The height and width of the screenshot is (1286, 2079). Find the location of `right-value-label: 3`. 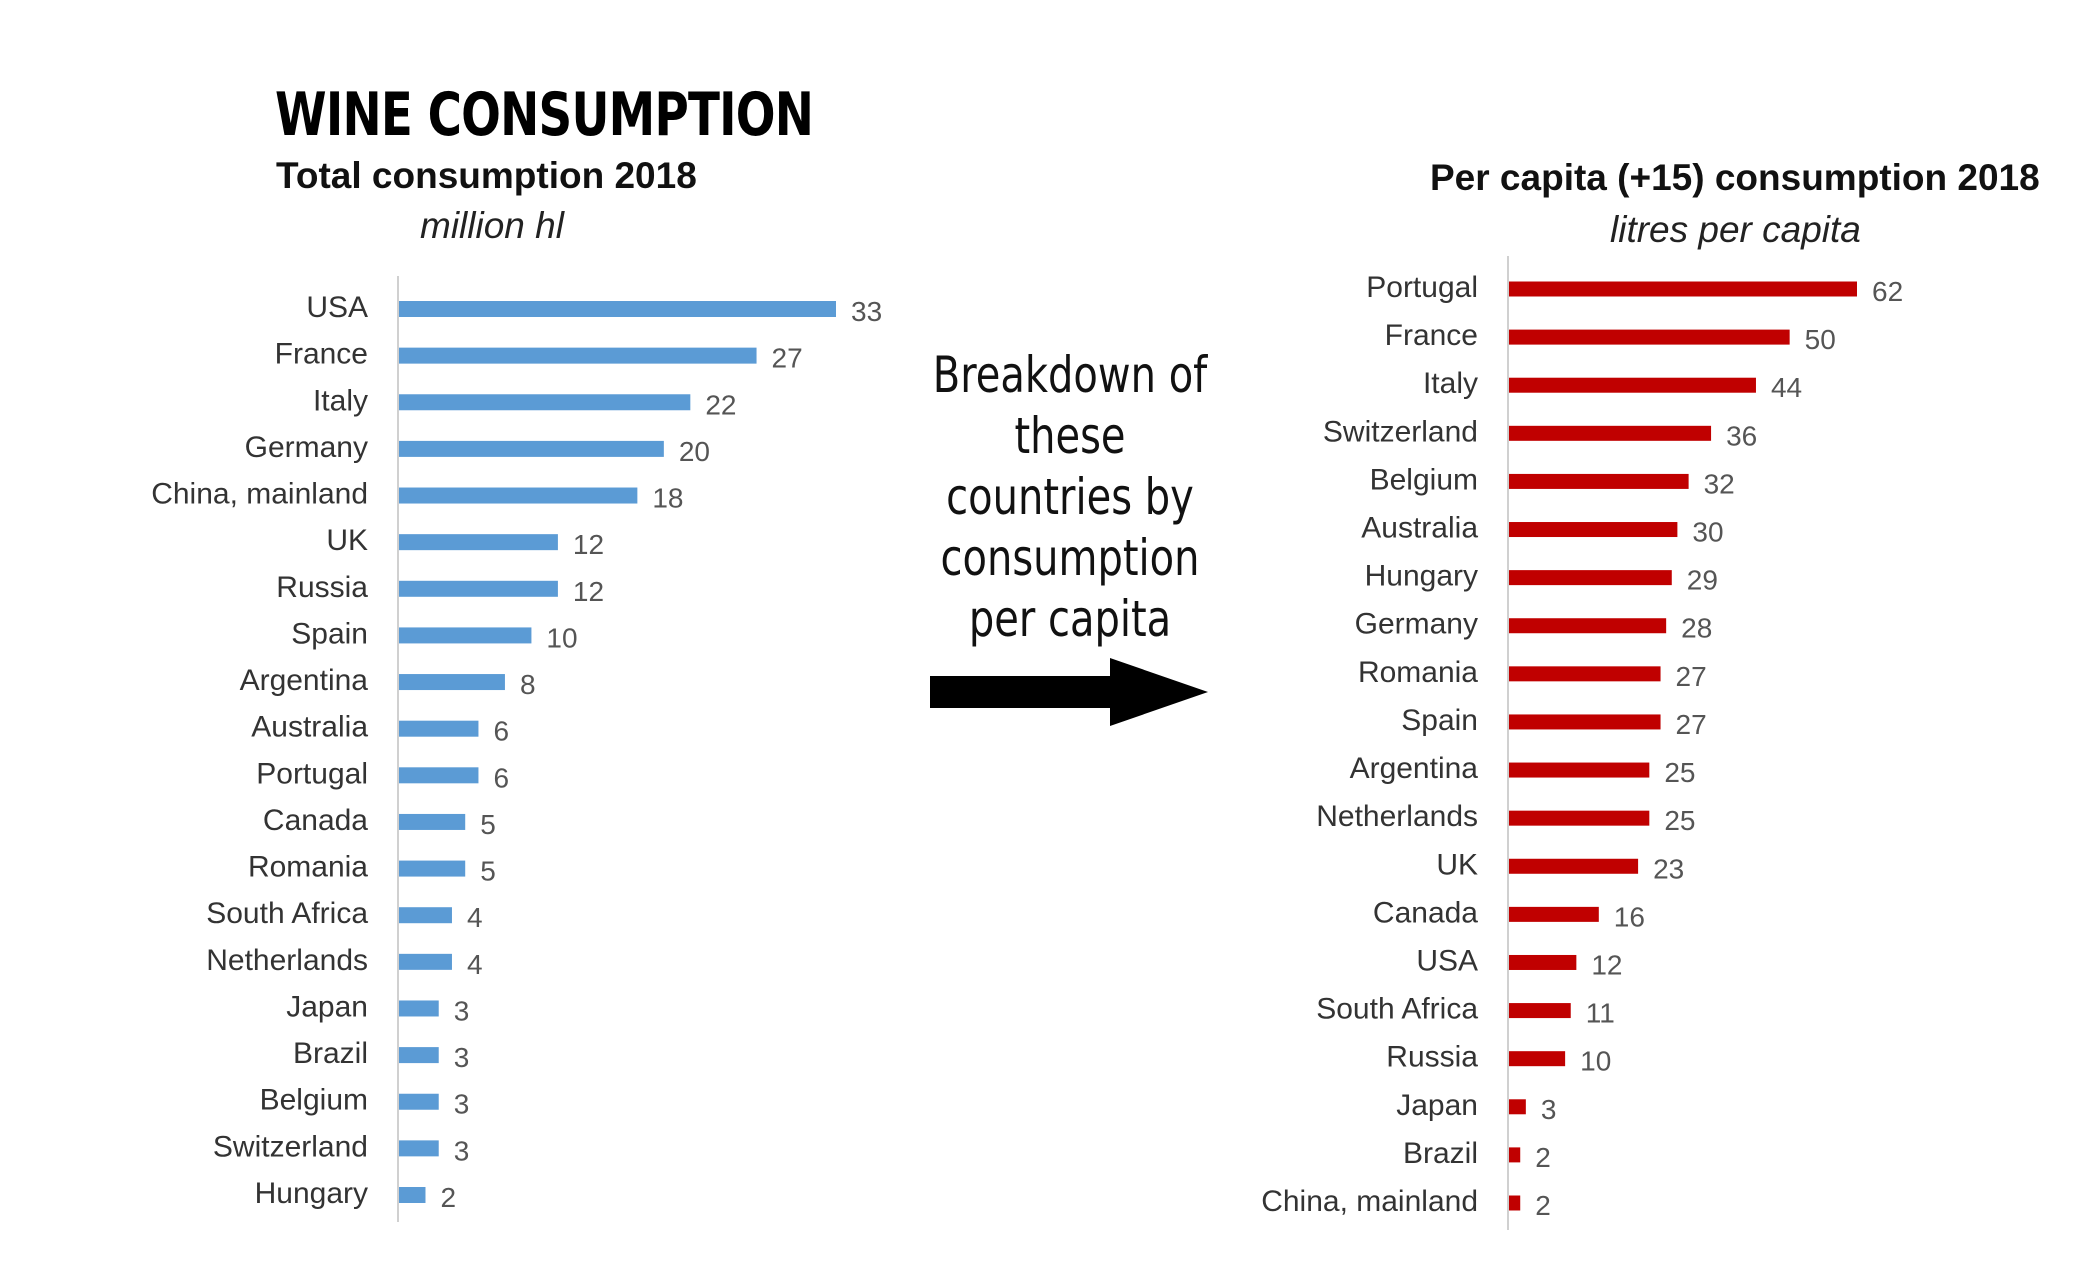

right-value-label: 3 is located at coordinates (1549, 1109).